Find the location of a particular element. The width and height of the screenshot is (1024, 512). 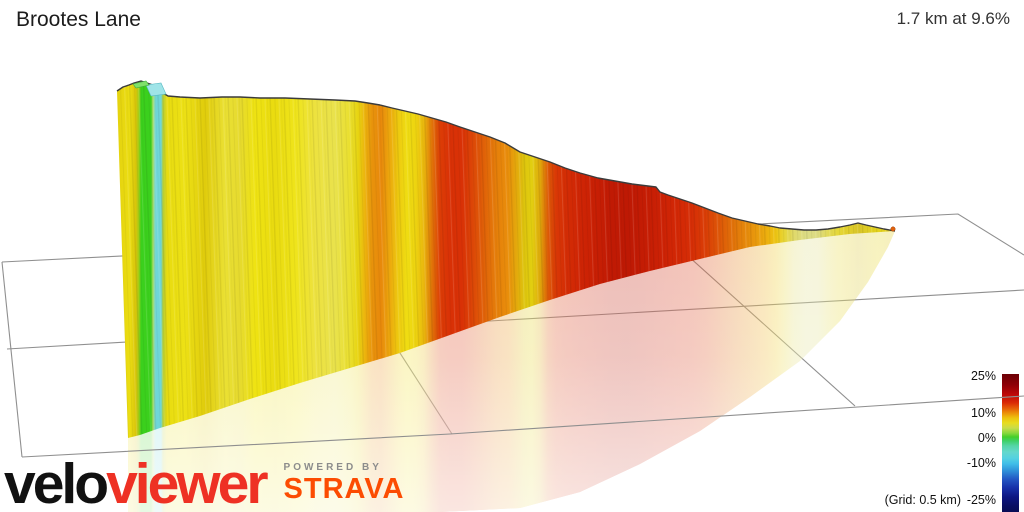

climb-stats: 1.7 km at 9.6% is located at coordinates (953, 18).